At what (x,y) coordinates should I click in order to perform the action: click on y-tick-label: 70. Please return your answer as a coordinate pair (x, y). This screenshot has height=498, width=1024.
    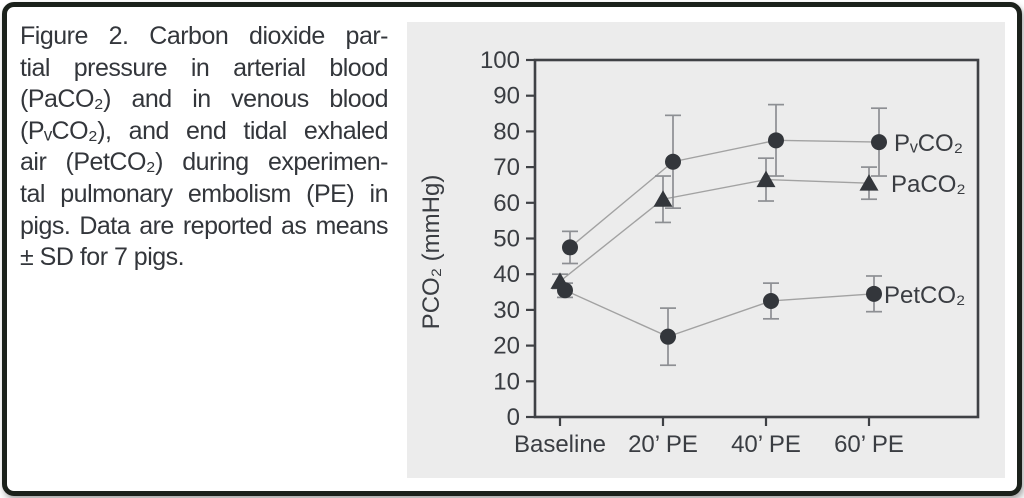
    Looking at the image, I should click on (506, 167).